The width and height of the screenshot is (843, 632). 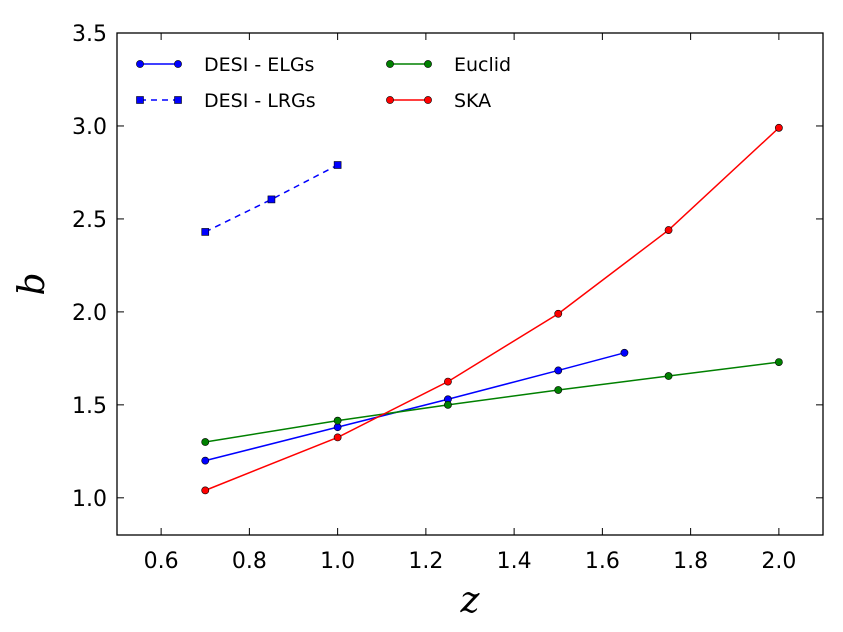 I want to click on y-tick-label: 3.5, so click(x=89, y=34).